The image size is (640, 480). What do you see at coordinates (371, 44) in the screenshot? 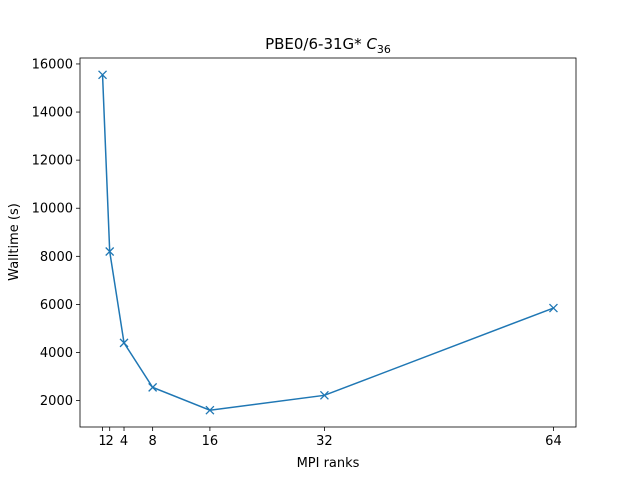
I see `title-symbol: C` at bounding box center [371, 44].